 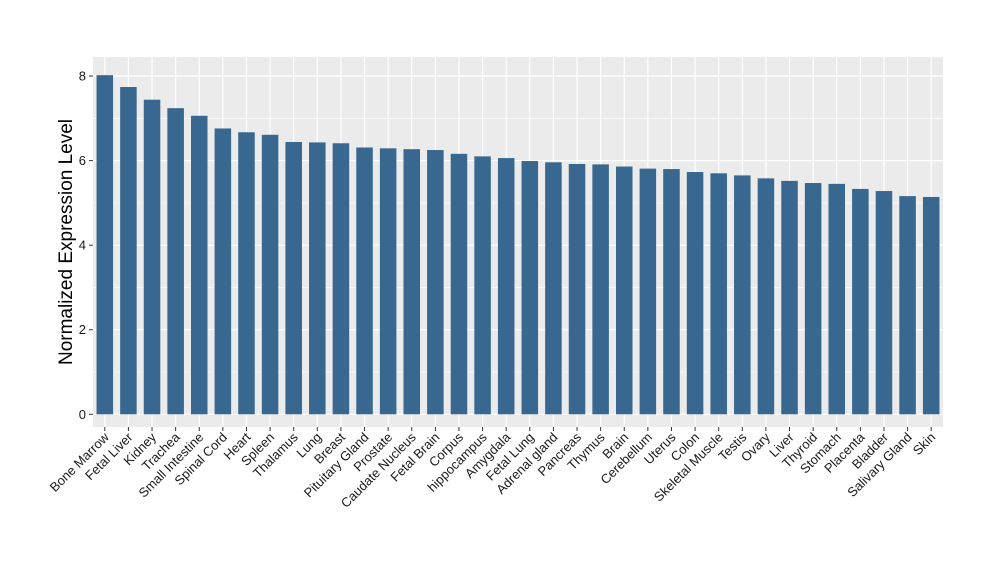 I want to click on x-tick-label: Skin, so click(x=924, y=444).